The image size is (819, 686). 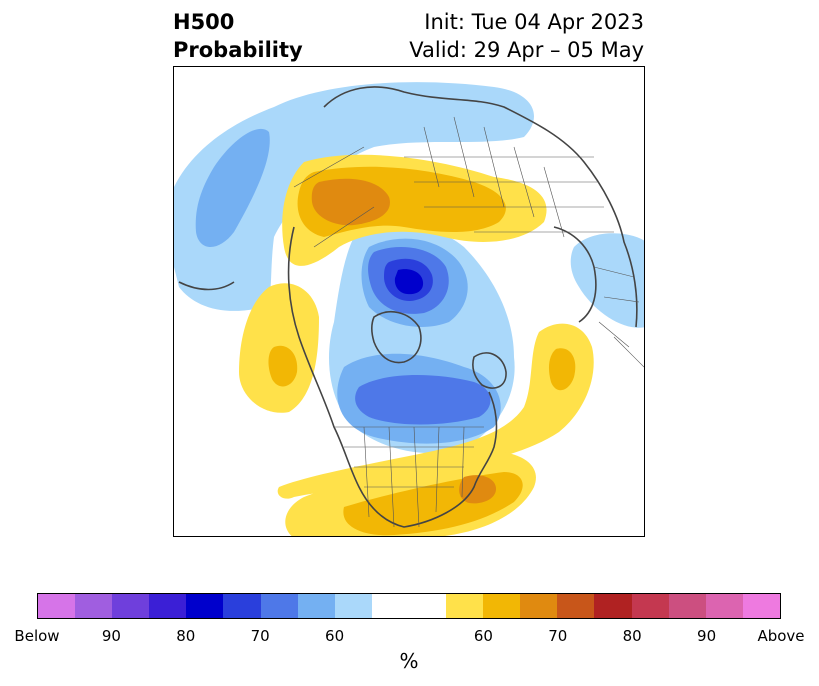 What do you see at coordinates (526, 50) in the screenshot?
I see `valid-period: Valid: 29 Apr – 05 May` at bounding box center [526, 50].